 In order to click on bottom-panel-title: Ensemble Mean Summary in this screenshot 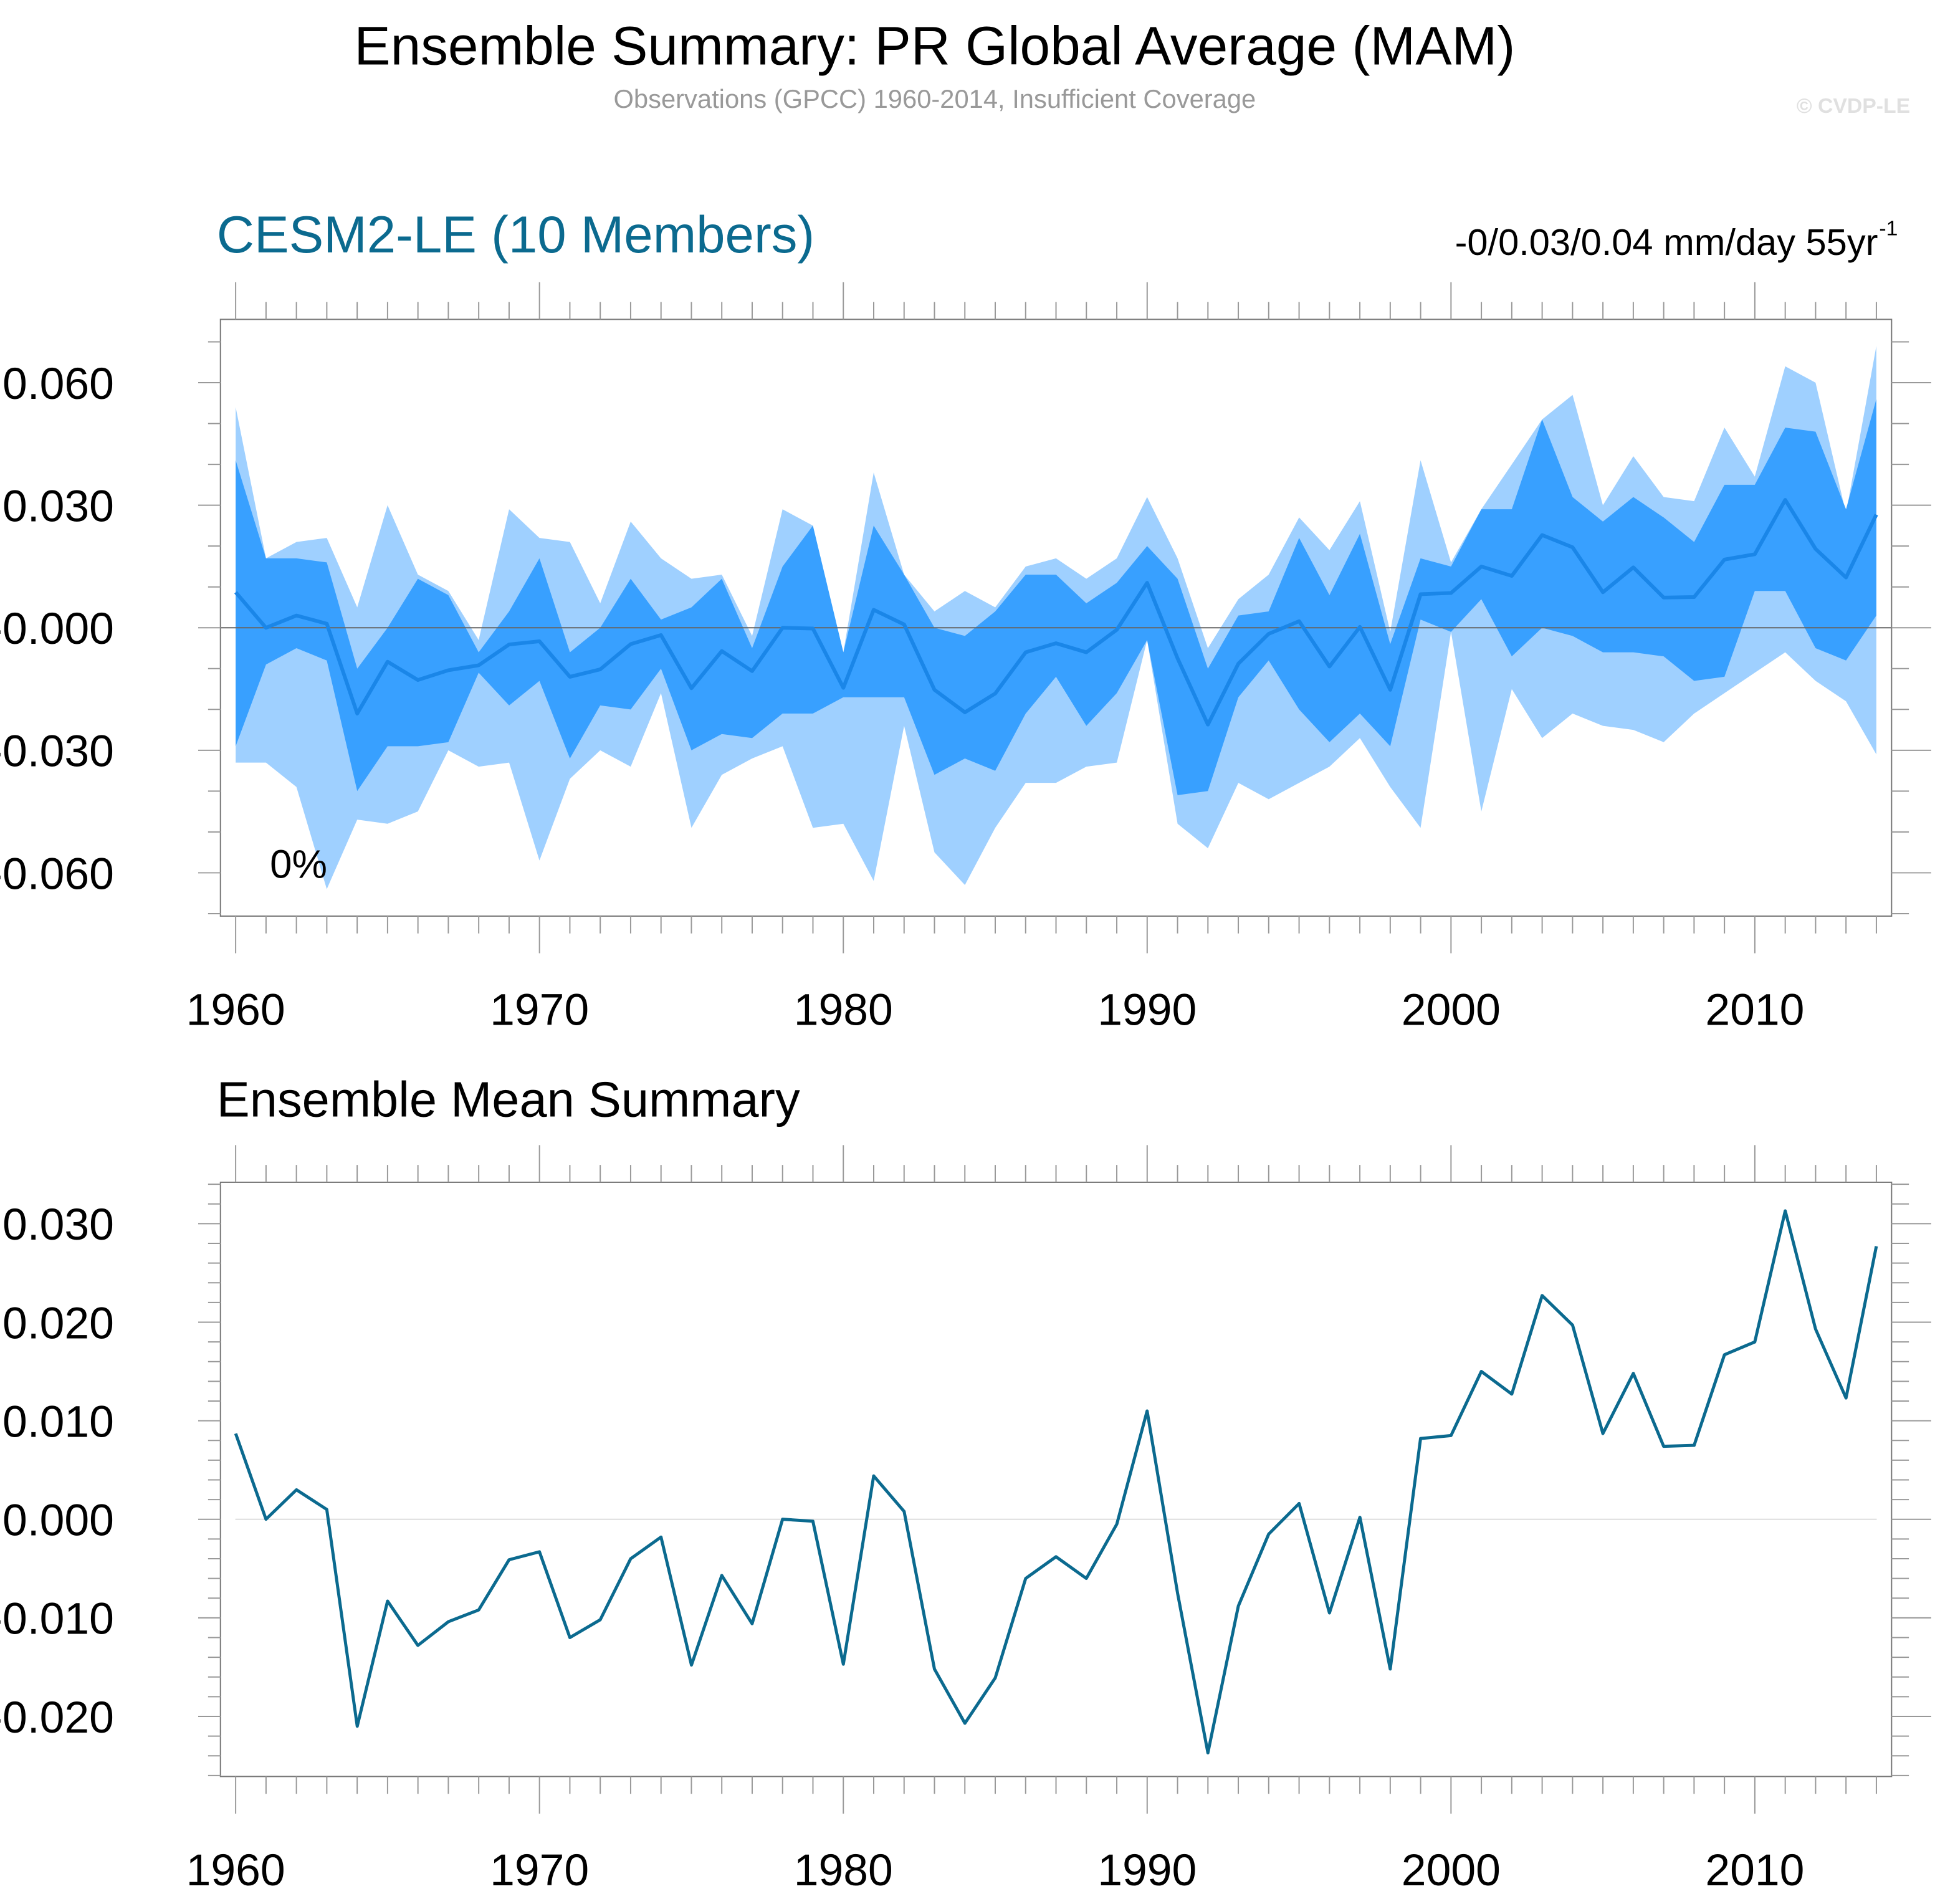, I will do `click(508, 1099)`.